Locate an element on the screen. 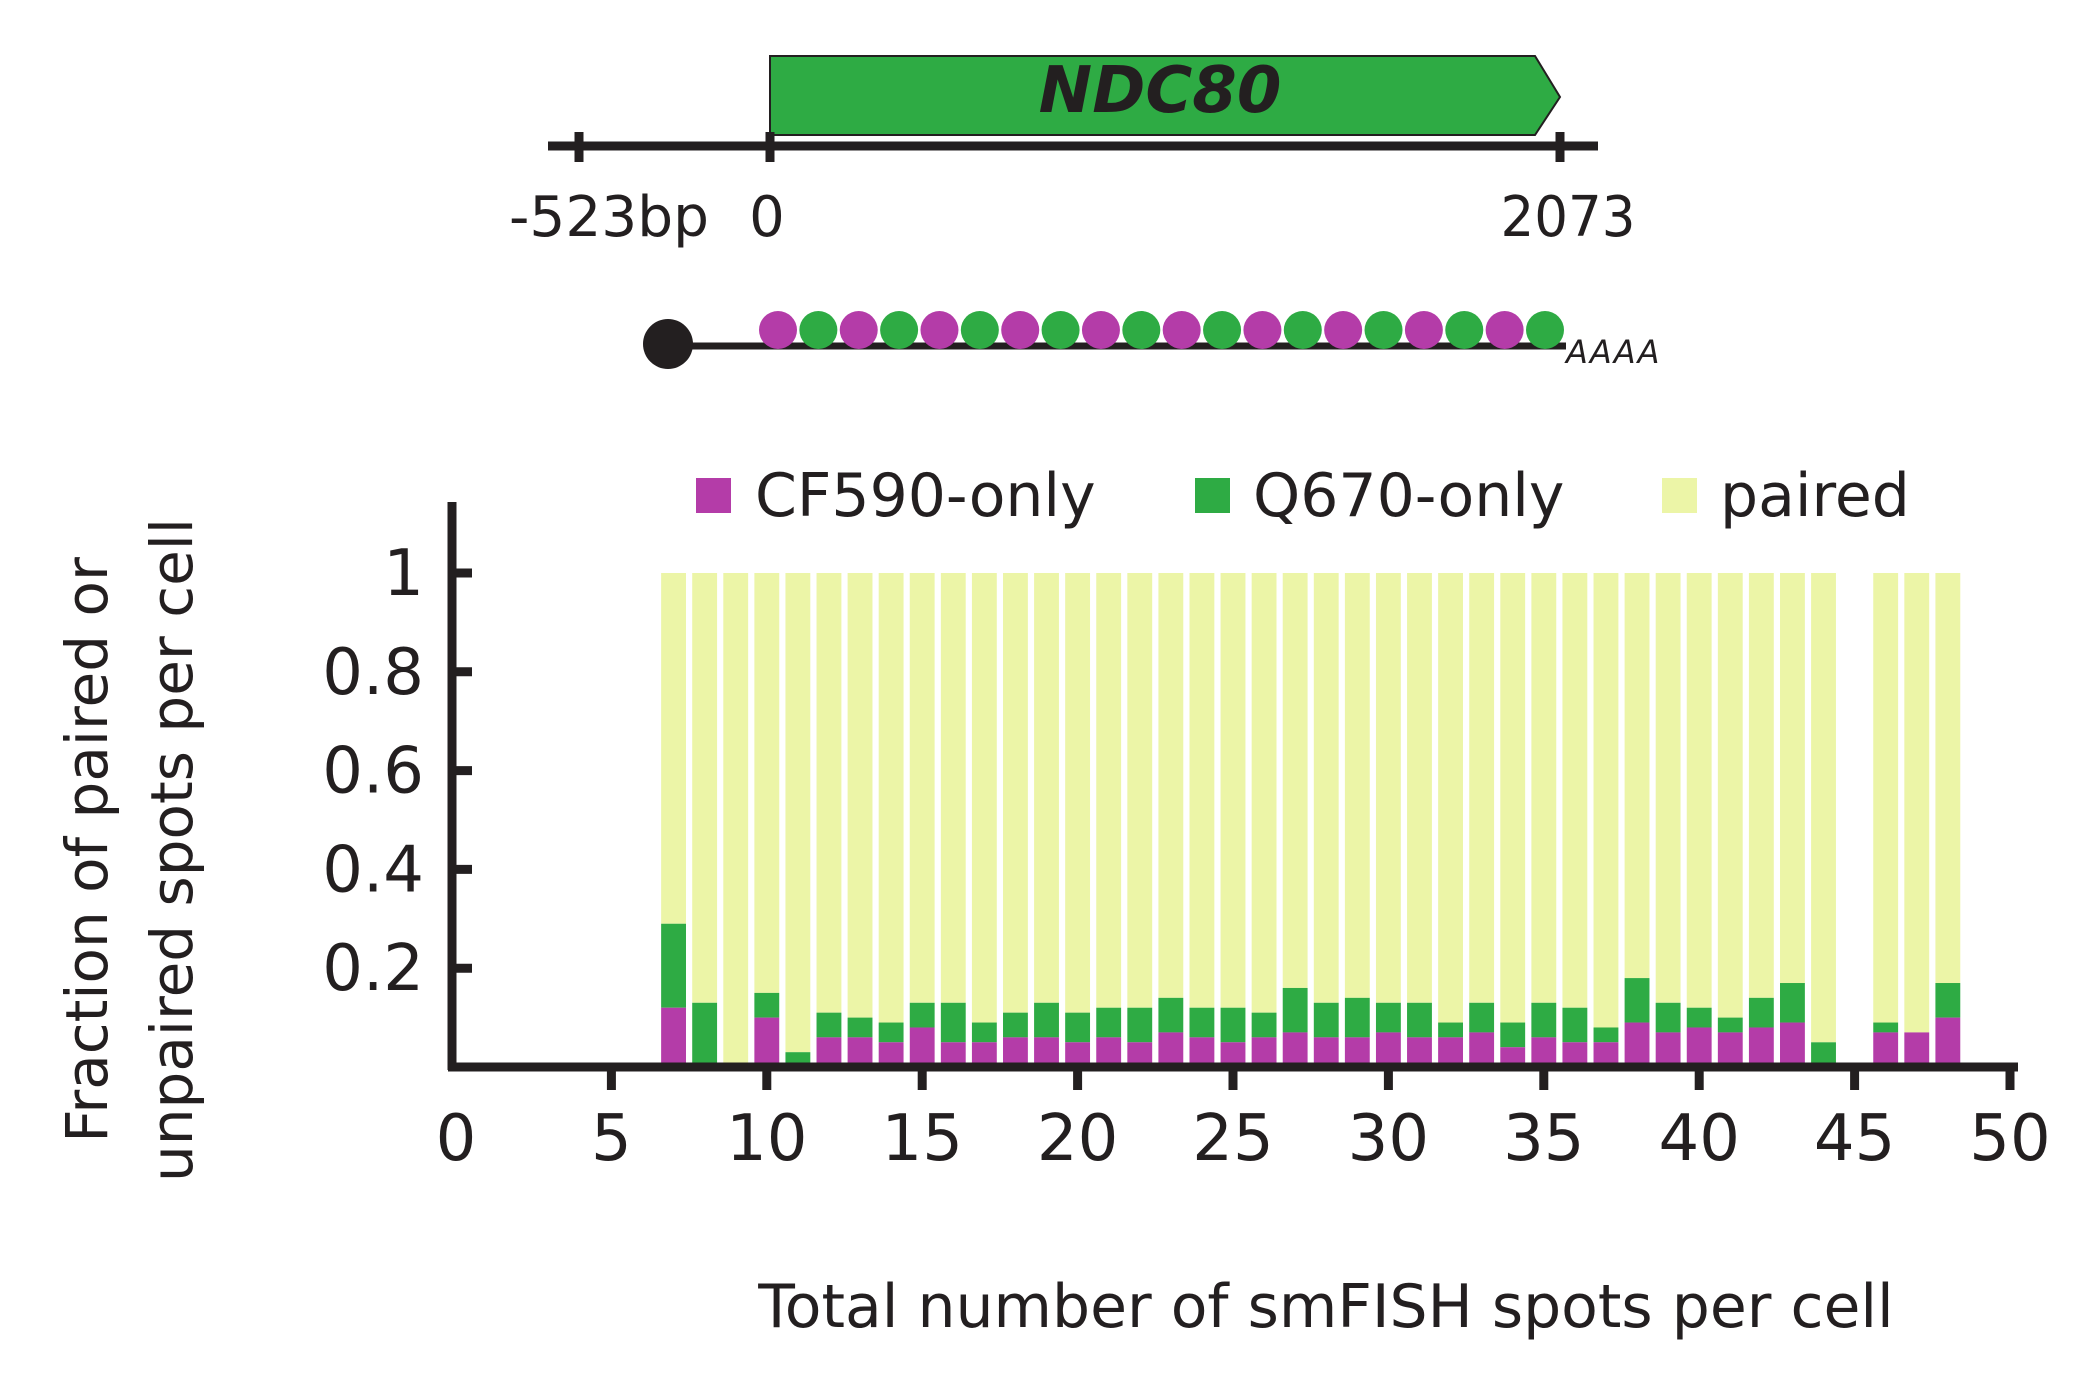  x-axis-ticks: 0 5 10 15 20 25 30 35 40 45 50 is located at coordinates (1243, 1121).